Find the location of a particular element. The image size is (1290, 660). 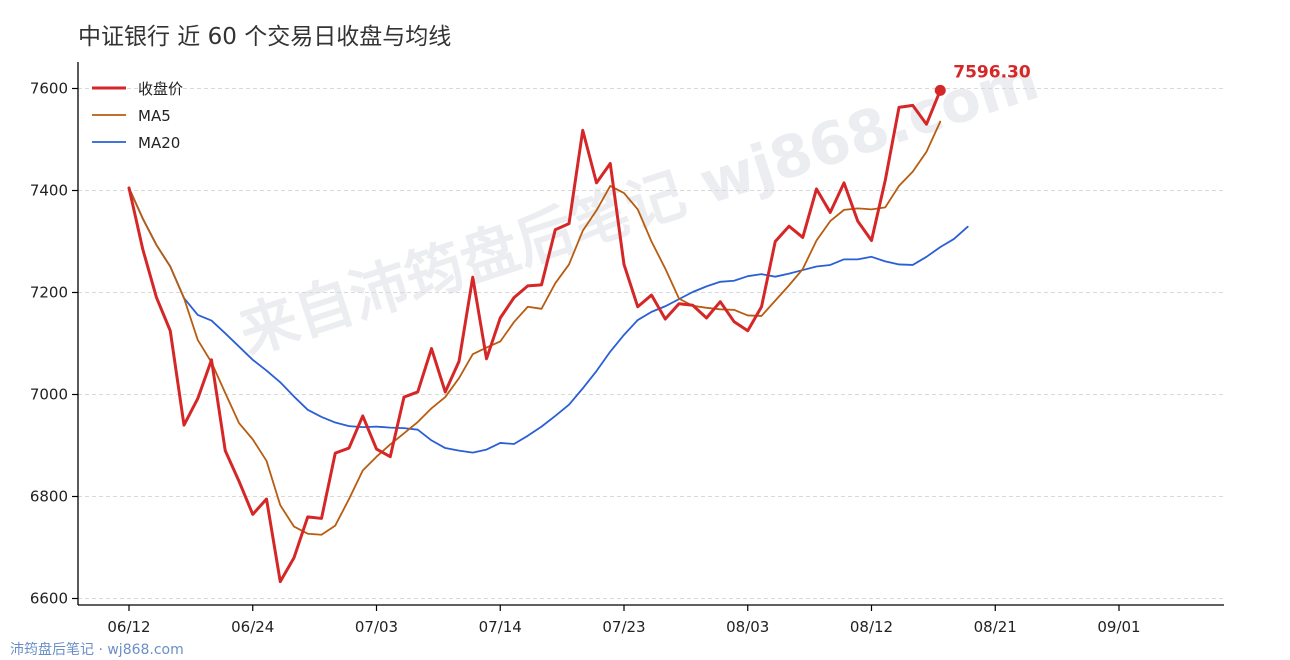

x-tick-label: 07/23 is located at coordinates (623, 627).